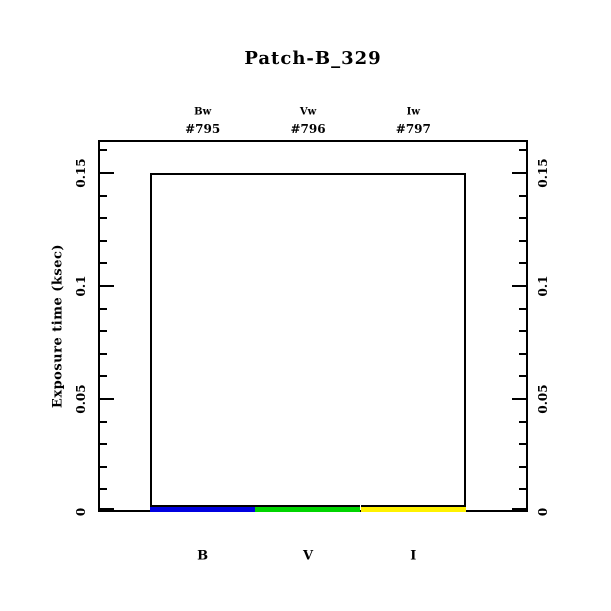  I want to click on filter-label: Bw, so click(203, 112).